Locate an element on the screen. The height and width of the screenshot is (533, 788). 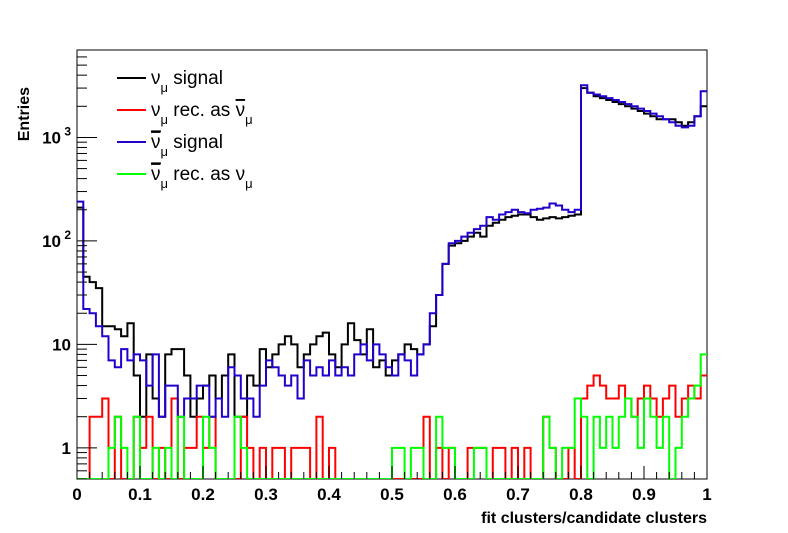
x-tick-label: 0.3 is located at coordinates (266, 494).